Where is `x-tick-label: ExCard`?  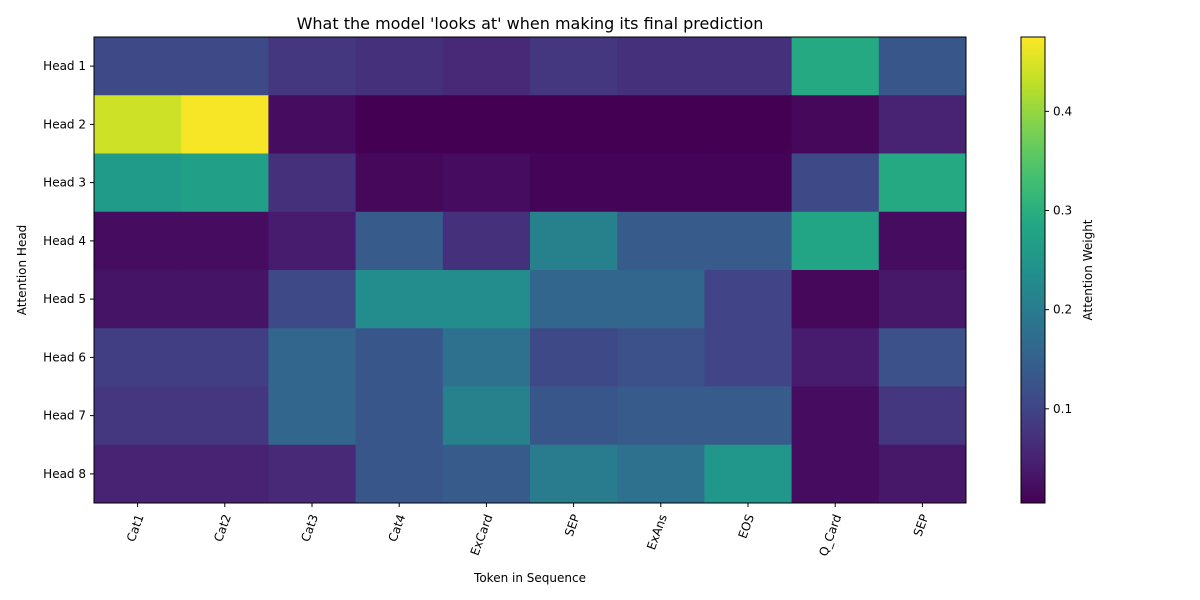 x-tick-label: ExCard is located at coordinates (482, 534).